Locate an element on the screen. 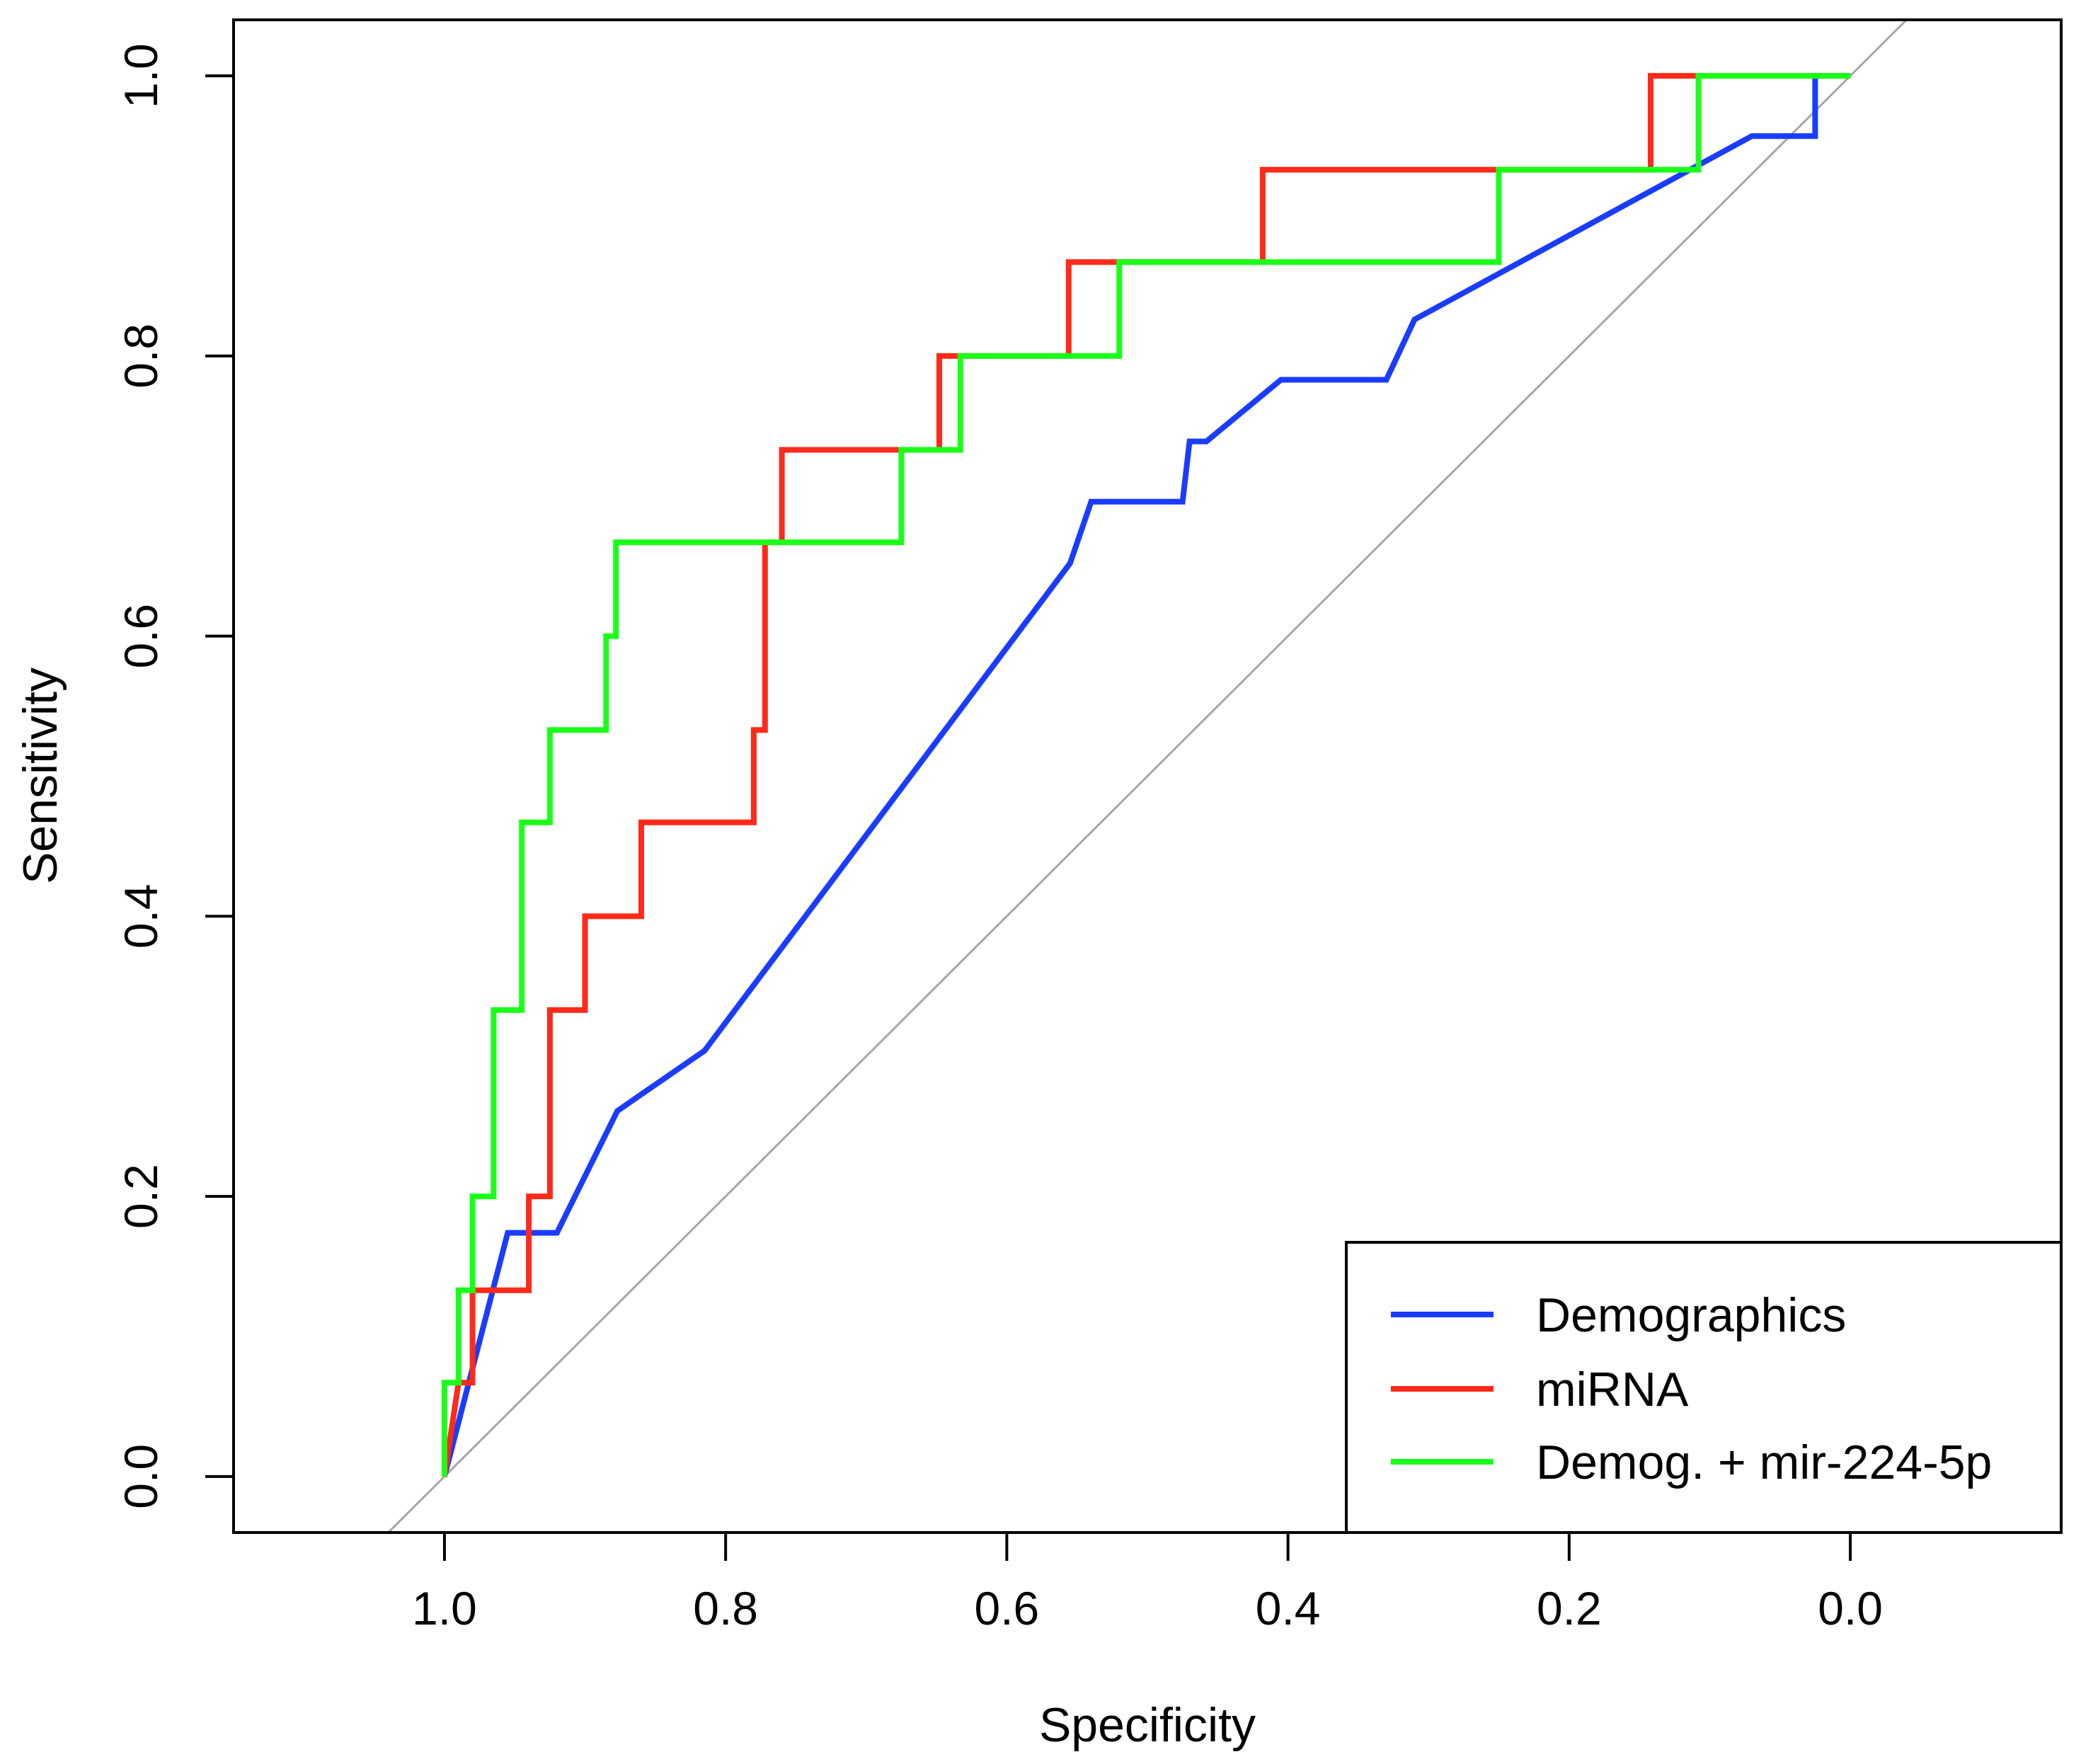 The image size is (2081, 1764). y-tick-label: 0.0 is located at coordinates (141, 1476).